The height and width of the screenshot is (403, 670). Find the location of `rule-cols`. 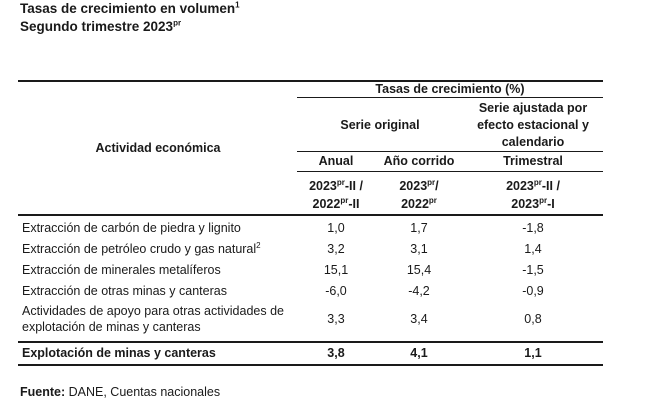

rule-cols is located at coordinates (450, 171).